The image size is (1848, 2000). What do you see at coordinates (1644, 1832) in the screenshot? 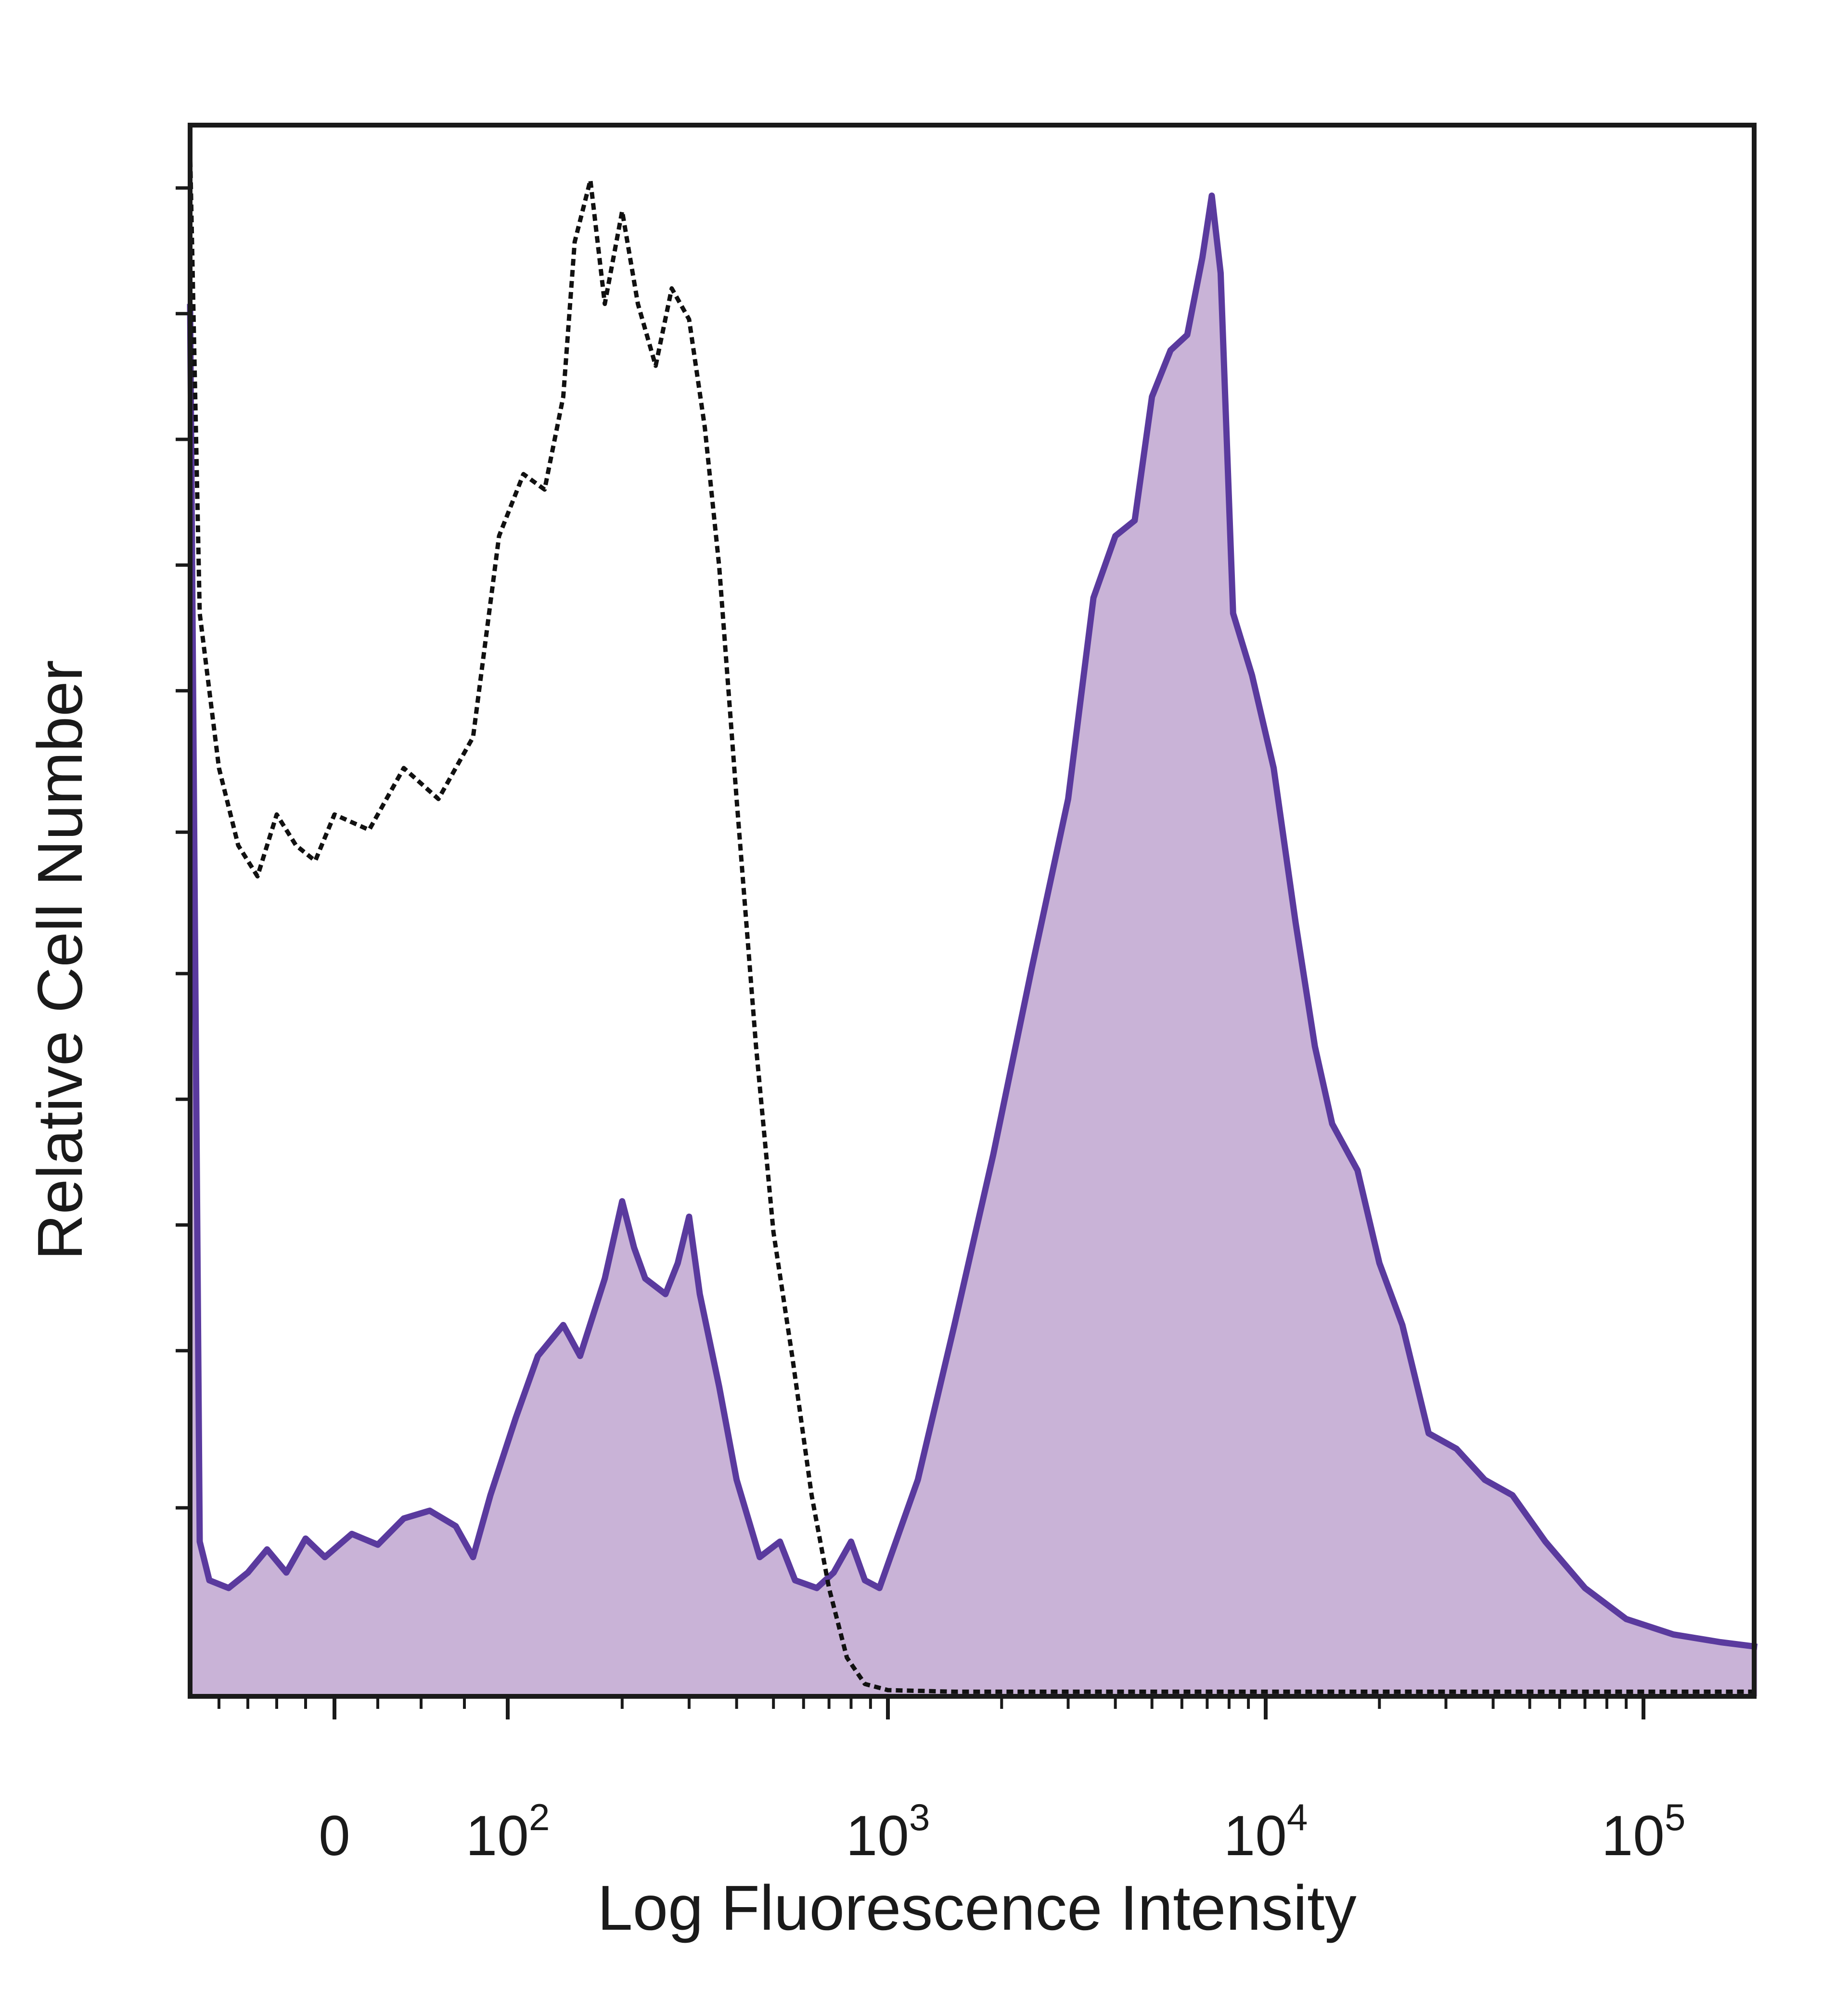
I see `x-tick-label-4: 10⁵` at bounding box center [1644, 1832].